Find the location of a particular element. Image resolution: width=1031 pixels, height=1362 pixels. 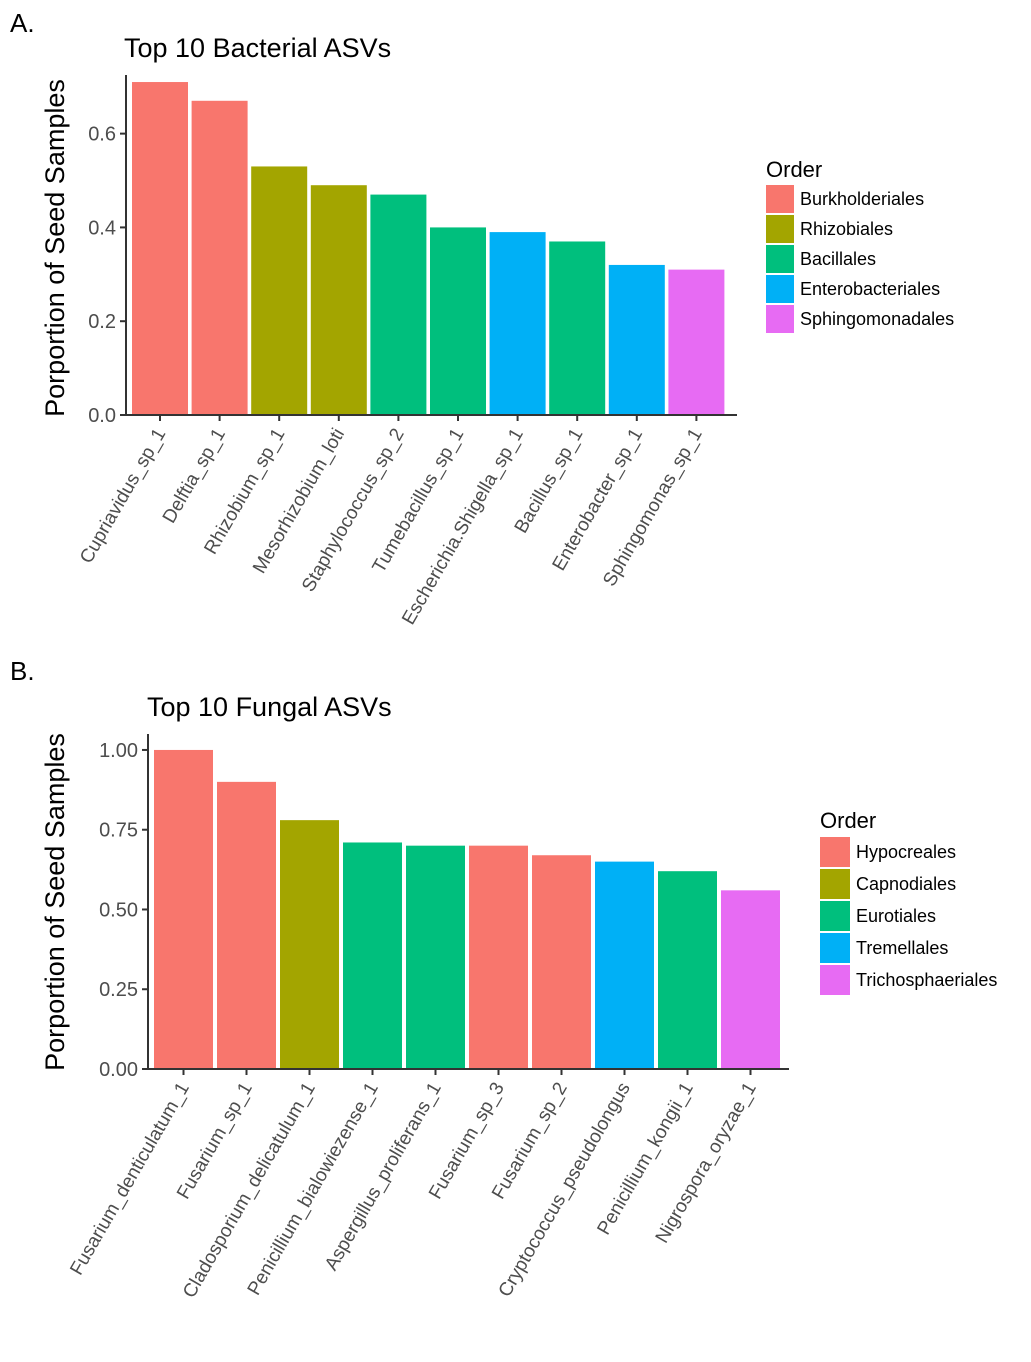

legend-label-b-5: Trichosphaeriales is located at coordinates (926, 980).